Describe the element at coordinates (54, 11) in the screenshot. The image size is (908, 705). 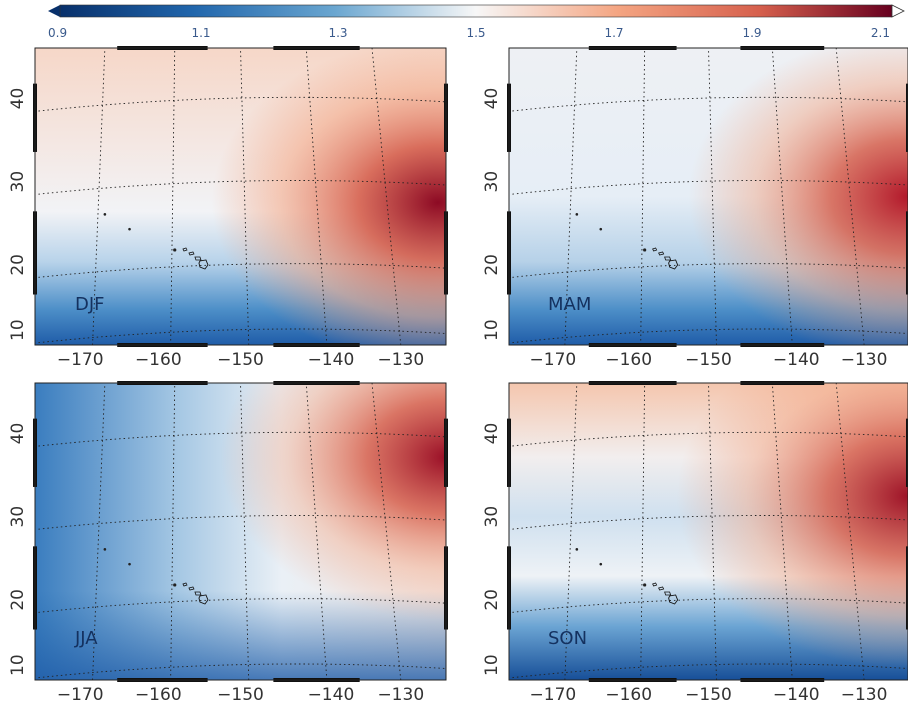
I see `colorbar-left-arrow` at that location.